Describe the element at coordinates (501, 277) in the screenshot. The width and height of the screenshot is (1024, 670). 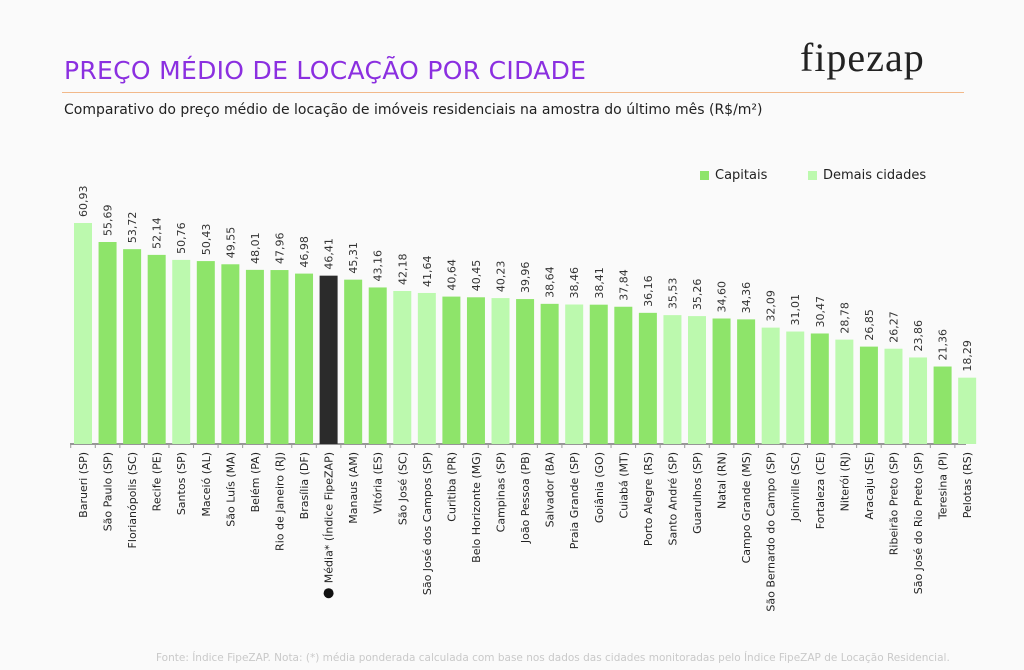
I see `value-label: 40,23` at that location.